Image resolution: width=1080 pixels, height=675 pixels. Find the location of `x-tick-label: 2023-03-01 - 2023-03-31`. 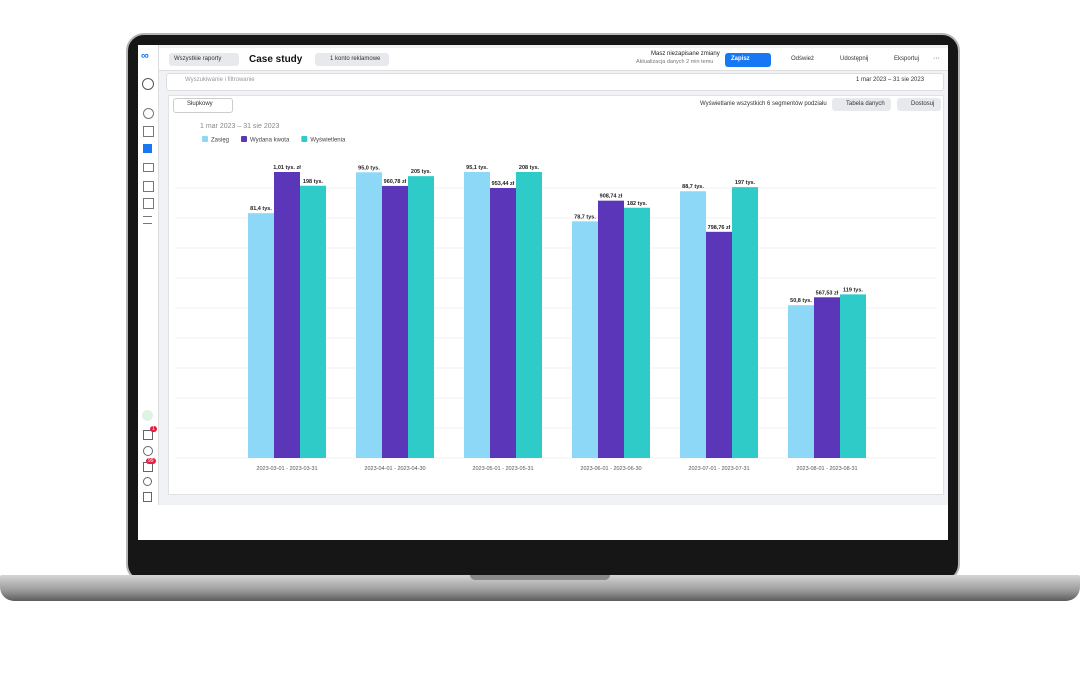

x-tick-label: 2023-03-01 - 2023-03-31 is located at coordinates (286, 469).